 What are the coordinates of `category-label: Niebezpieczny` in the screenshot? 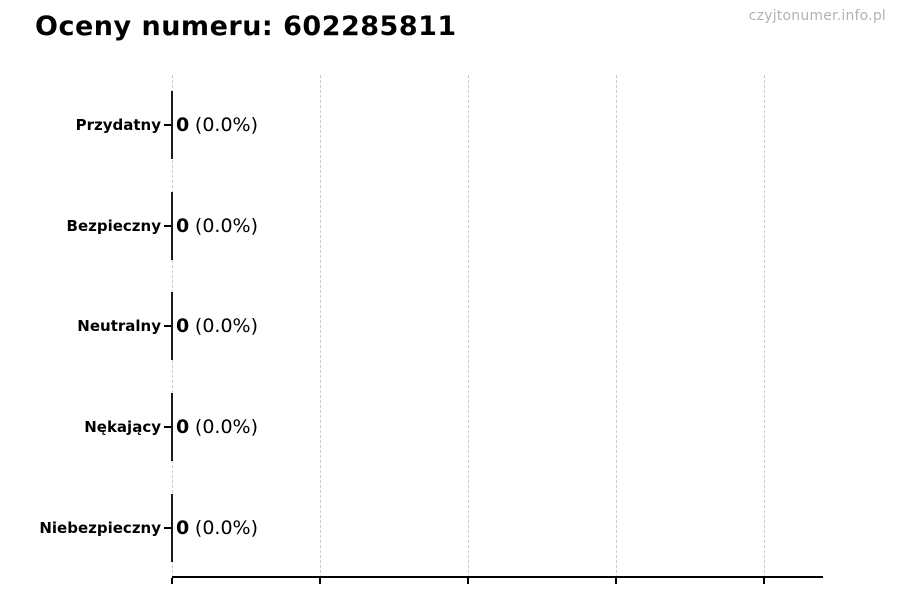 It's located at (100, 527).